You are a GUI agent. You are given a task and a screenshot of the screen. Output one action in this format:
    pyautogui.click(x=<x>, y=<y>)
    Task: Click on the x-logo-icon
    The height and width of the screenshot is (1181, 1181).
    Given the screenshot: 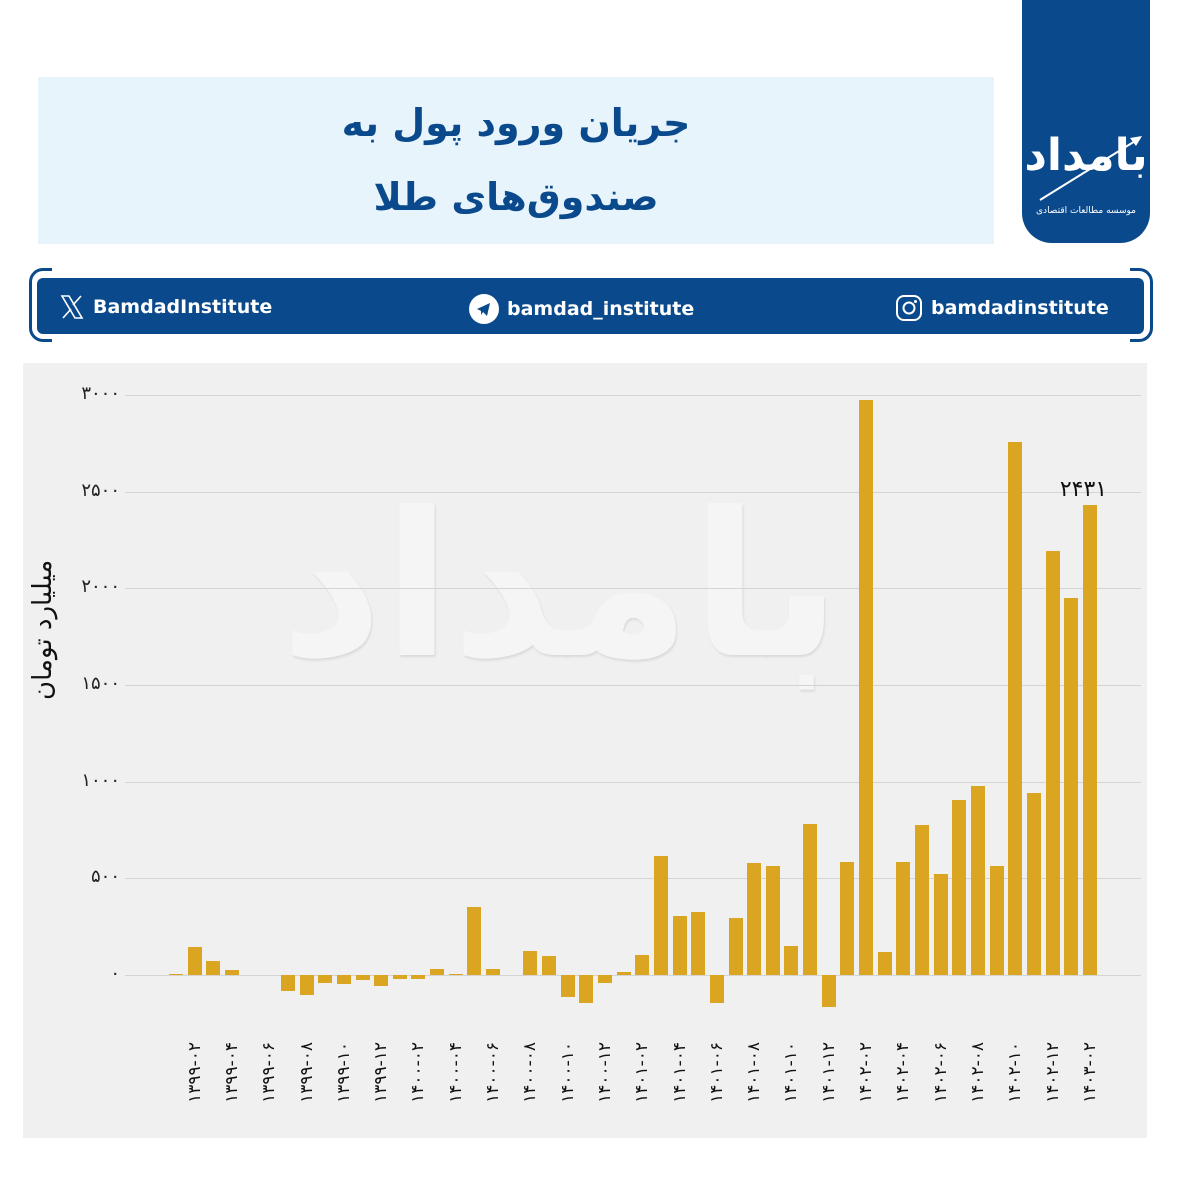 What is the action you would take?
    pyautogui.click(x=72, y=307)
    